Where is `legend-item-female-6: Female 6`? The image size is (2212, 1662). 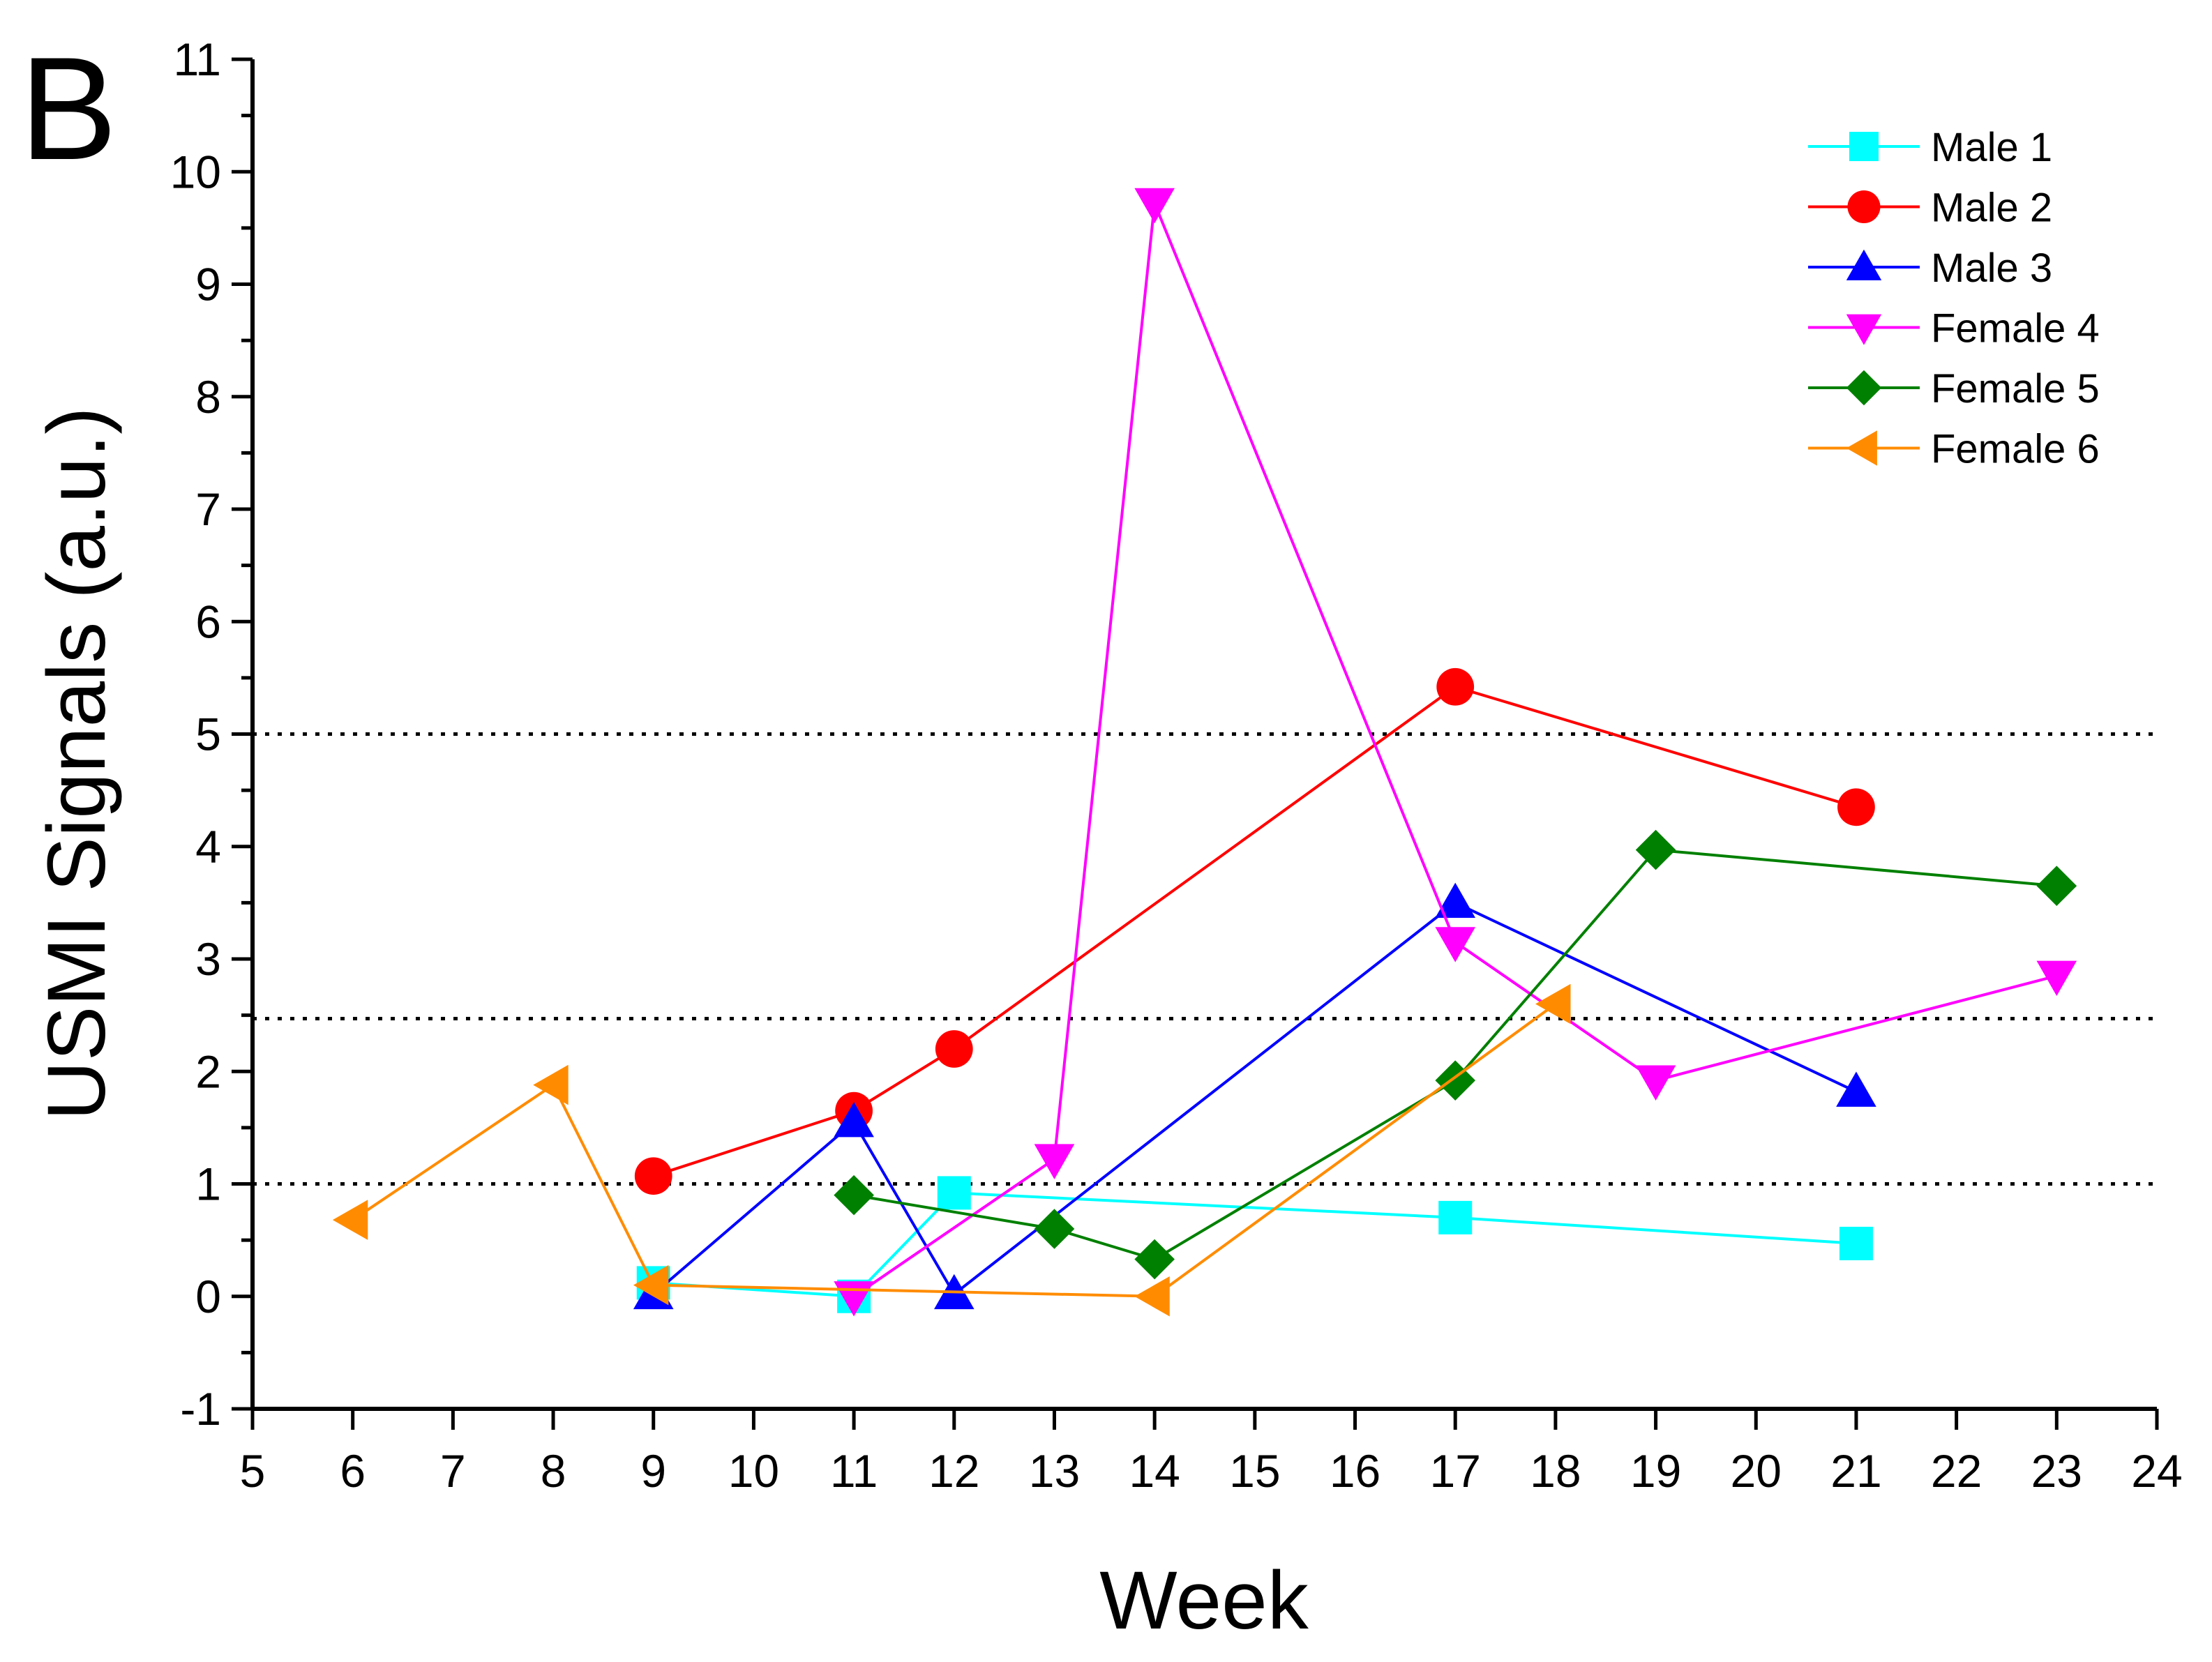
legend-item-female-6: Female 6 is located at coordinates (1954, 450).